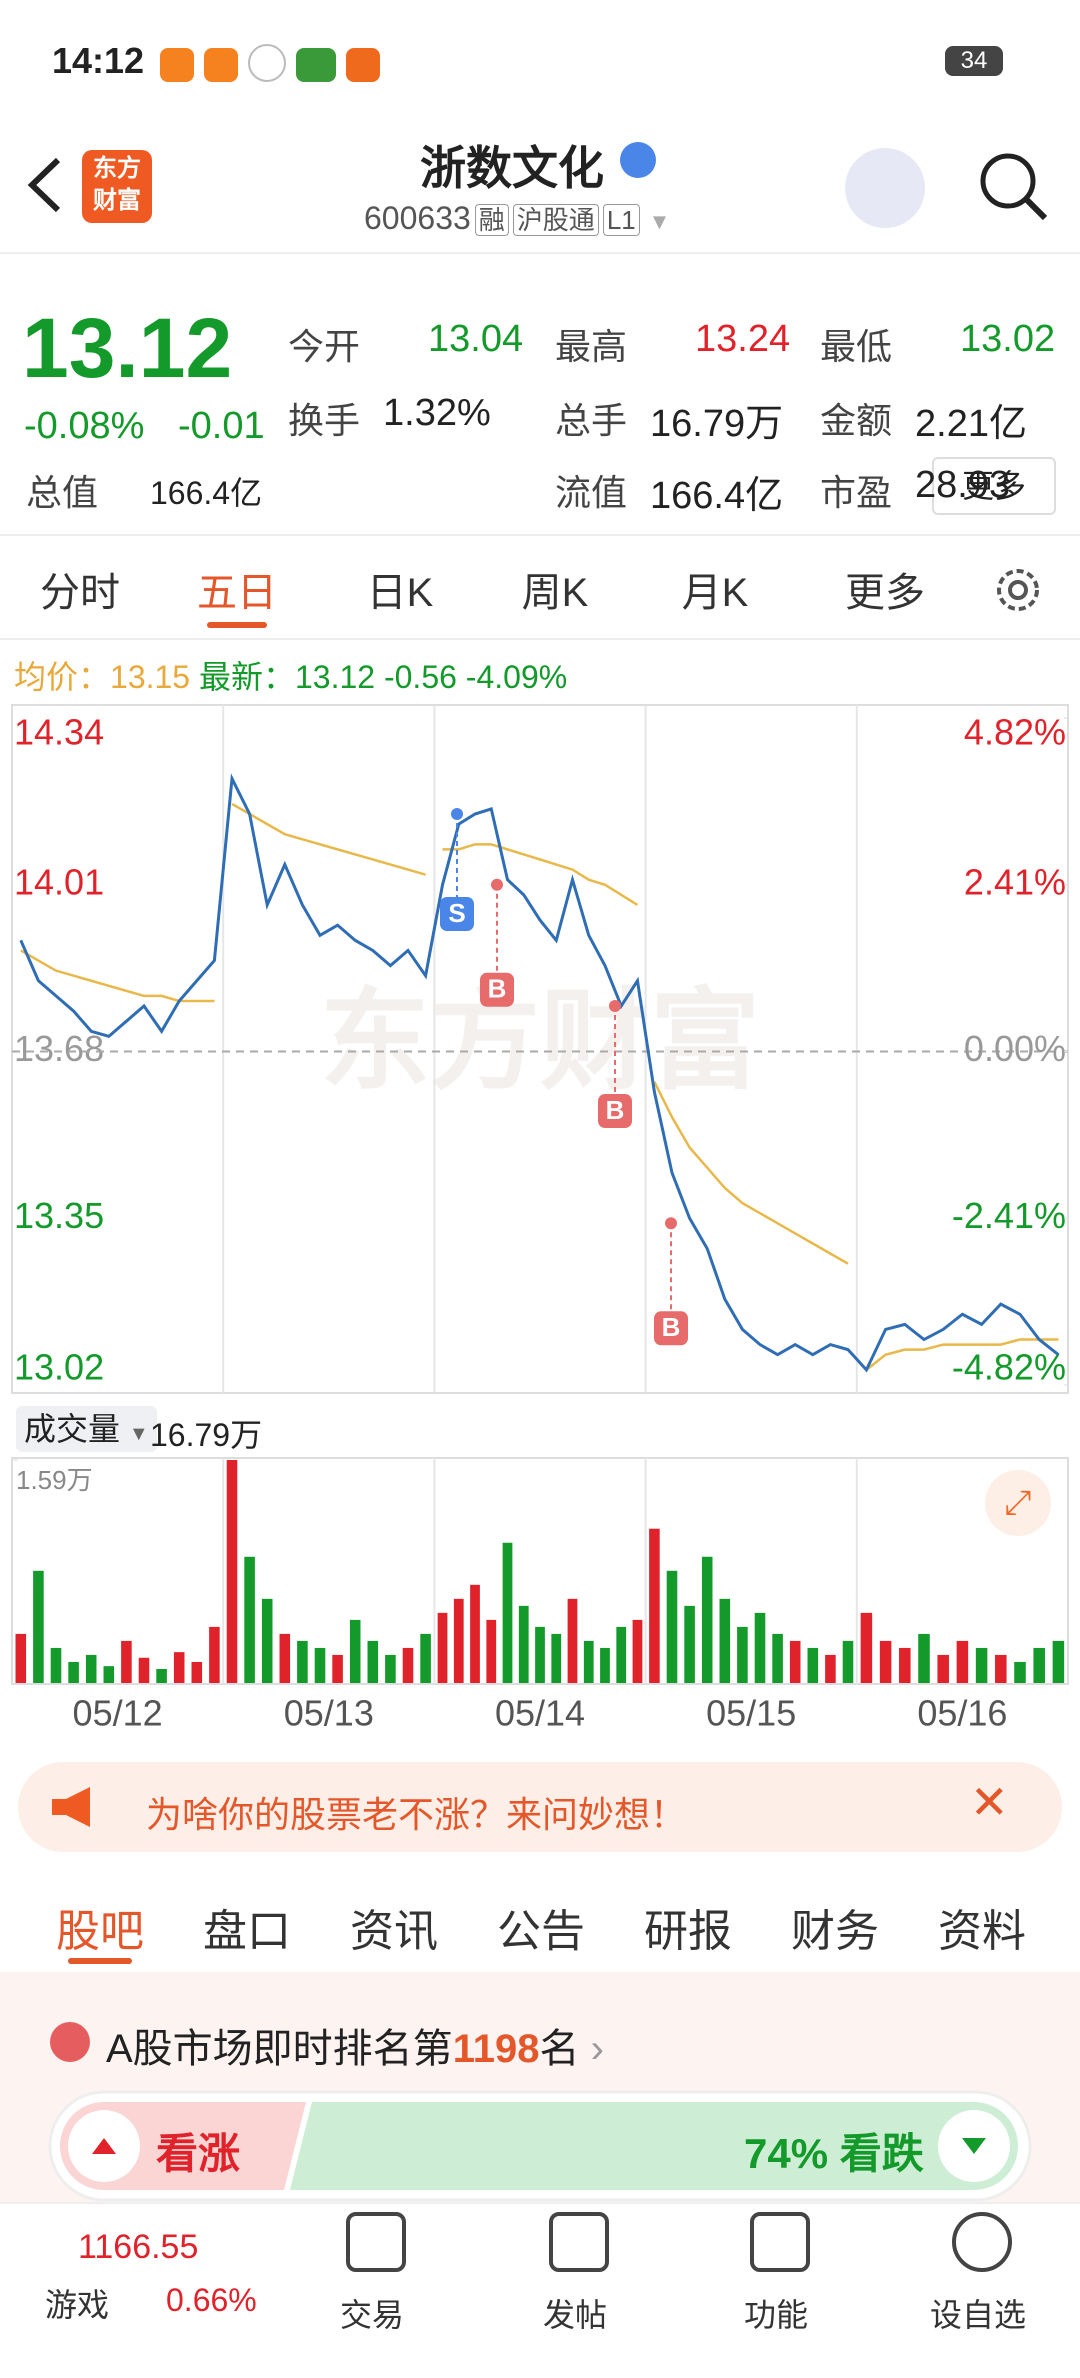  I want to click on volume-title: 成交量, so click(72, 1429).